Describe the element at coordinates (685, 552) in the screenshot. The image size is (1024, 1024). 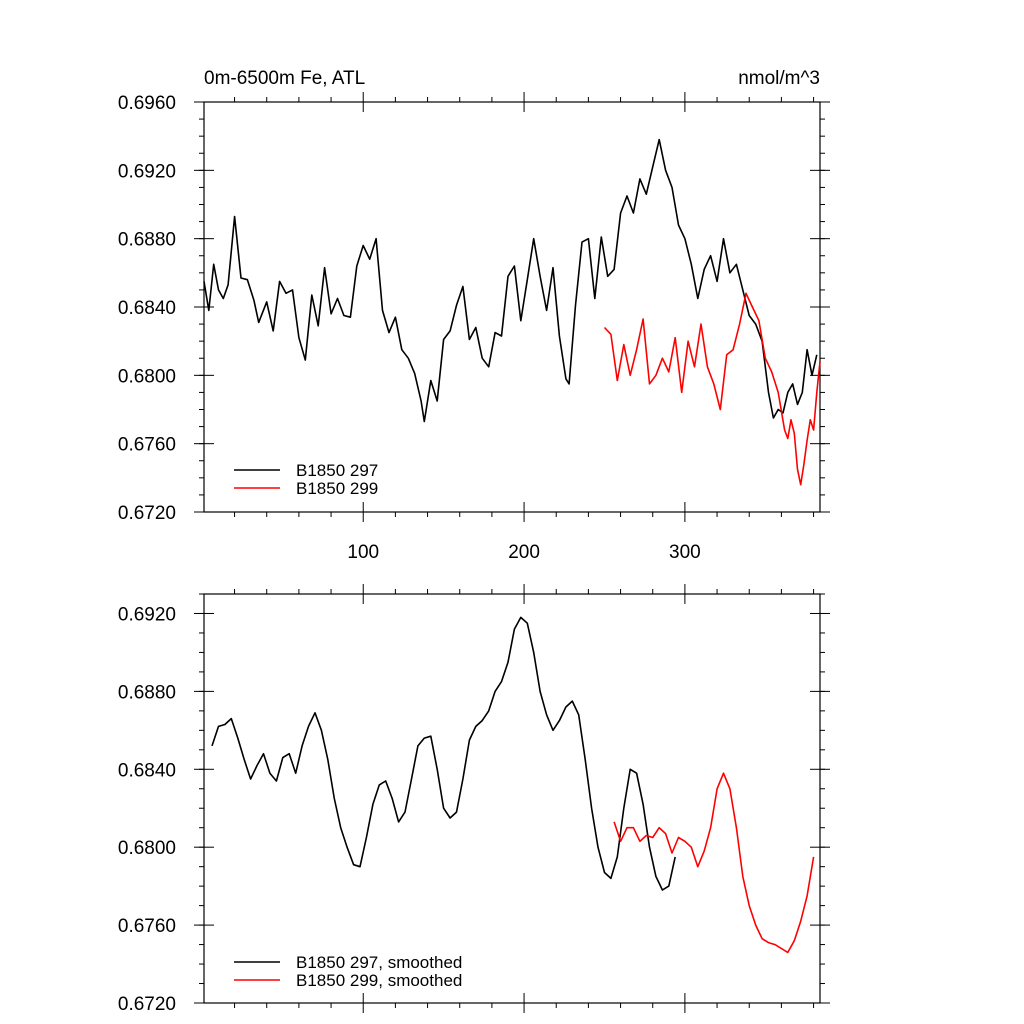
I see `x-tick-label: 300` at that location.